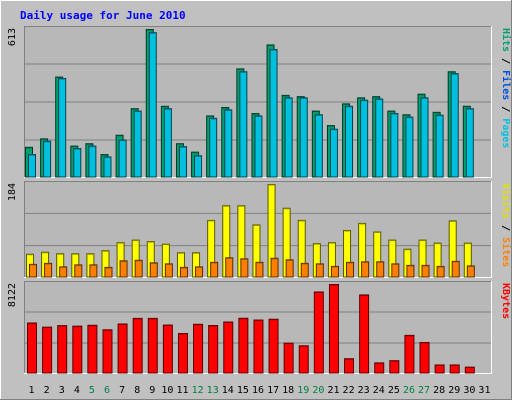 The width and height of the screenshot is (512, 400). What do you see at coordinates (394, 390) in the screenshot?
I see `x-tick-label-25: 25` at bounding box center [394, 390].